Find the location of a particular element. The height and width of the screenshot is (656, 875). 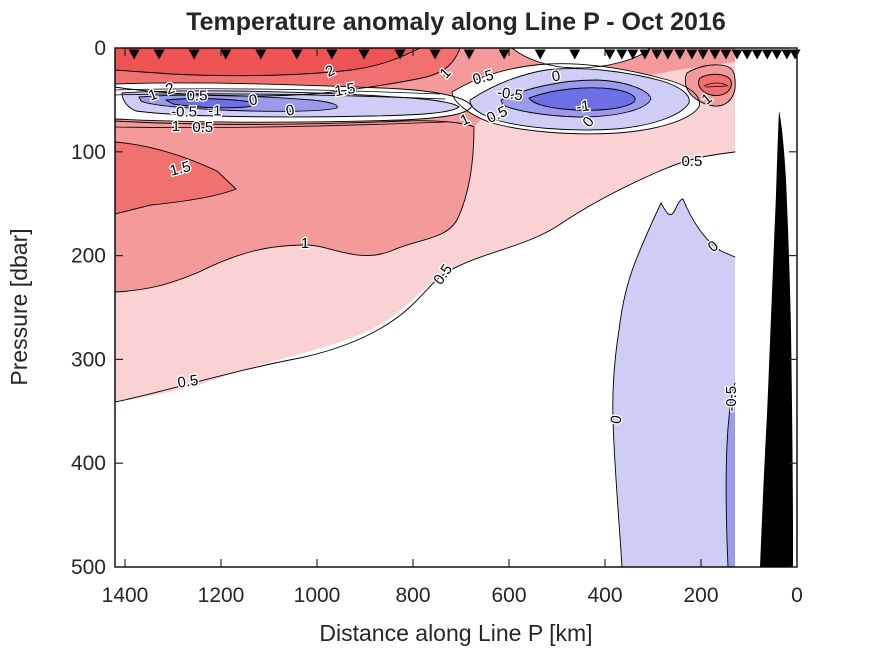

x-tick-label: 1000 is located at coordinates (317, 595).